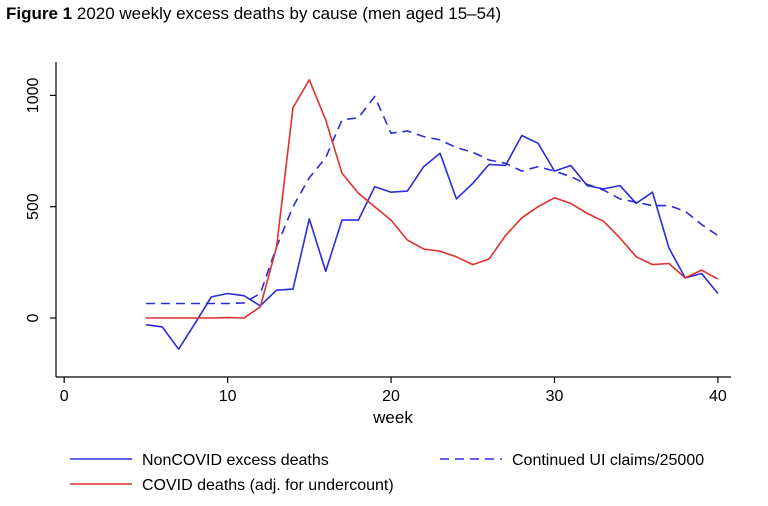 The image size is (768, 506). What do you see at coordinates (228, 396) in the screenshot?
I see `x-tick-label: 10` at bounding box center [228, 396].